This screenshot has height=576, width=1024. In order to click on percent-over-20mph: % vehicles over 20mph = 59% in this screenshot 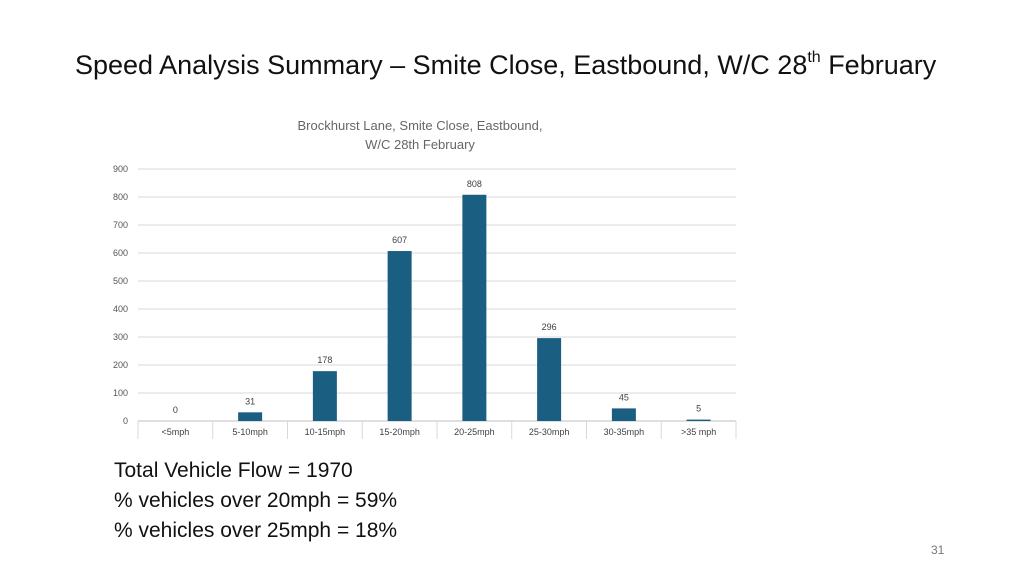, I will do `click(256, 500)`.